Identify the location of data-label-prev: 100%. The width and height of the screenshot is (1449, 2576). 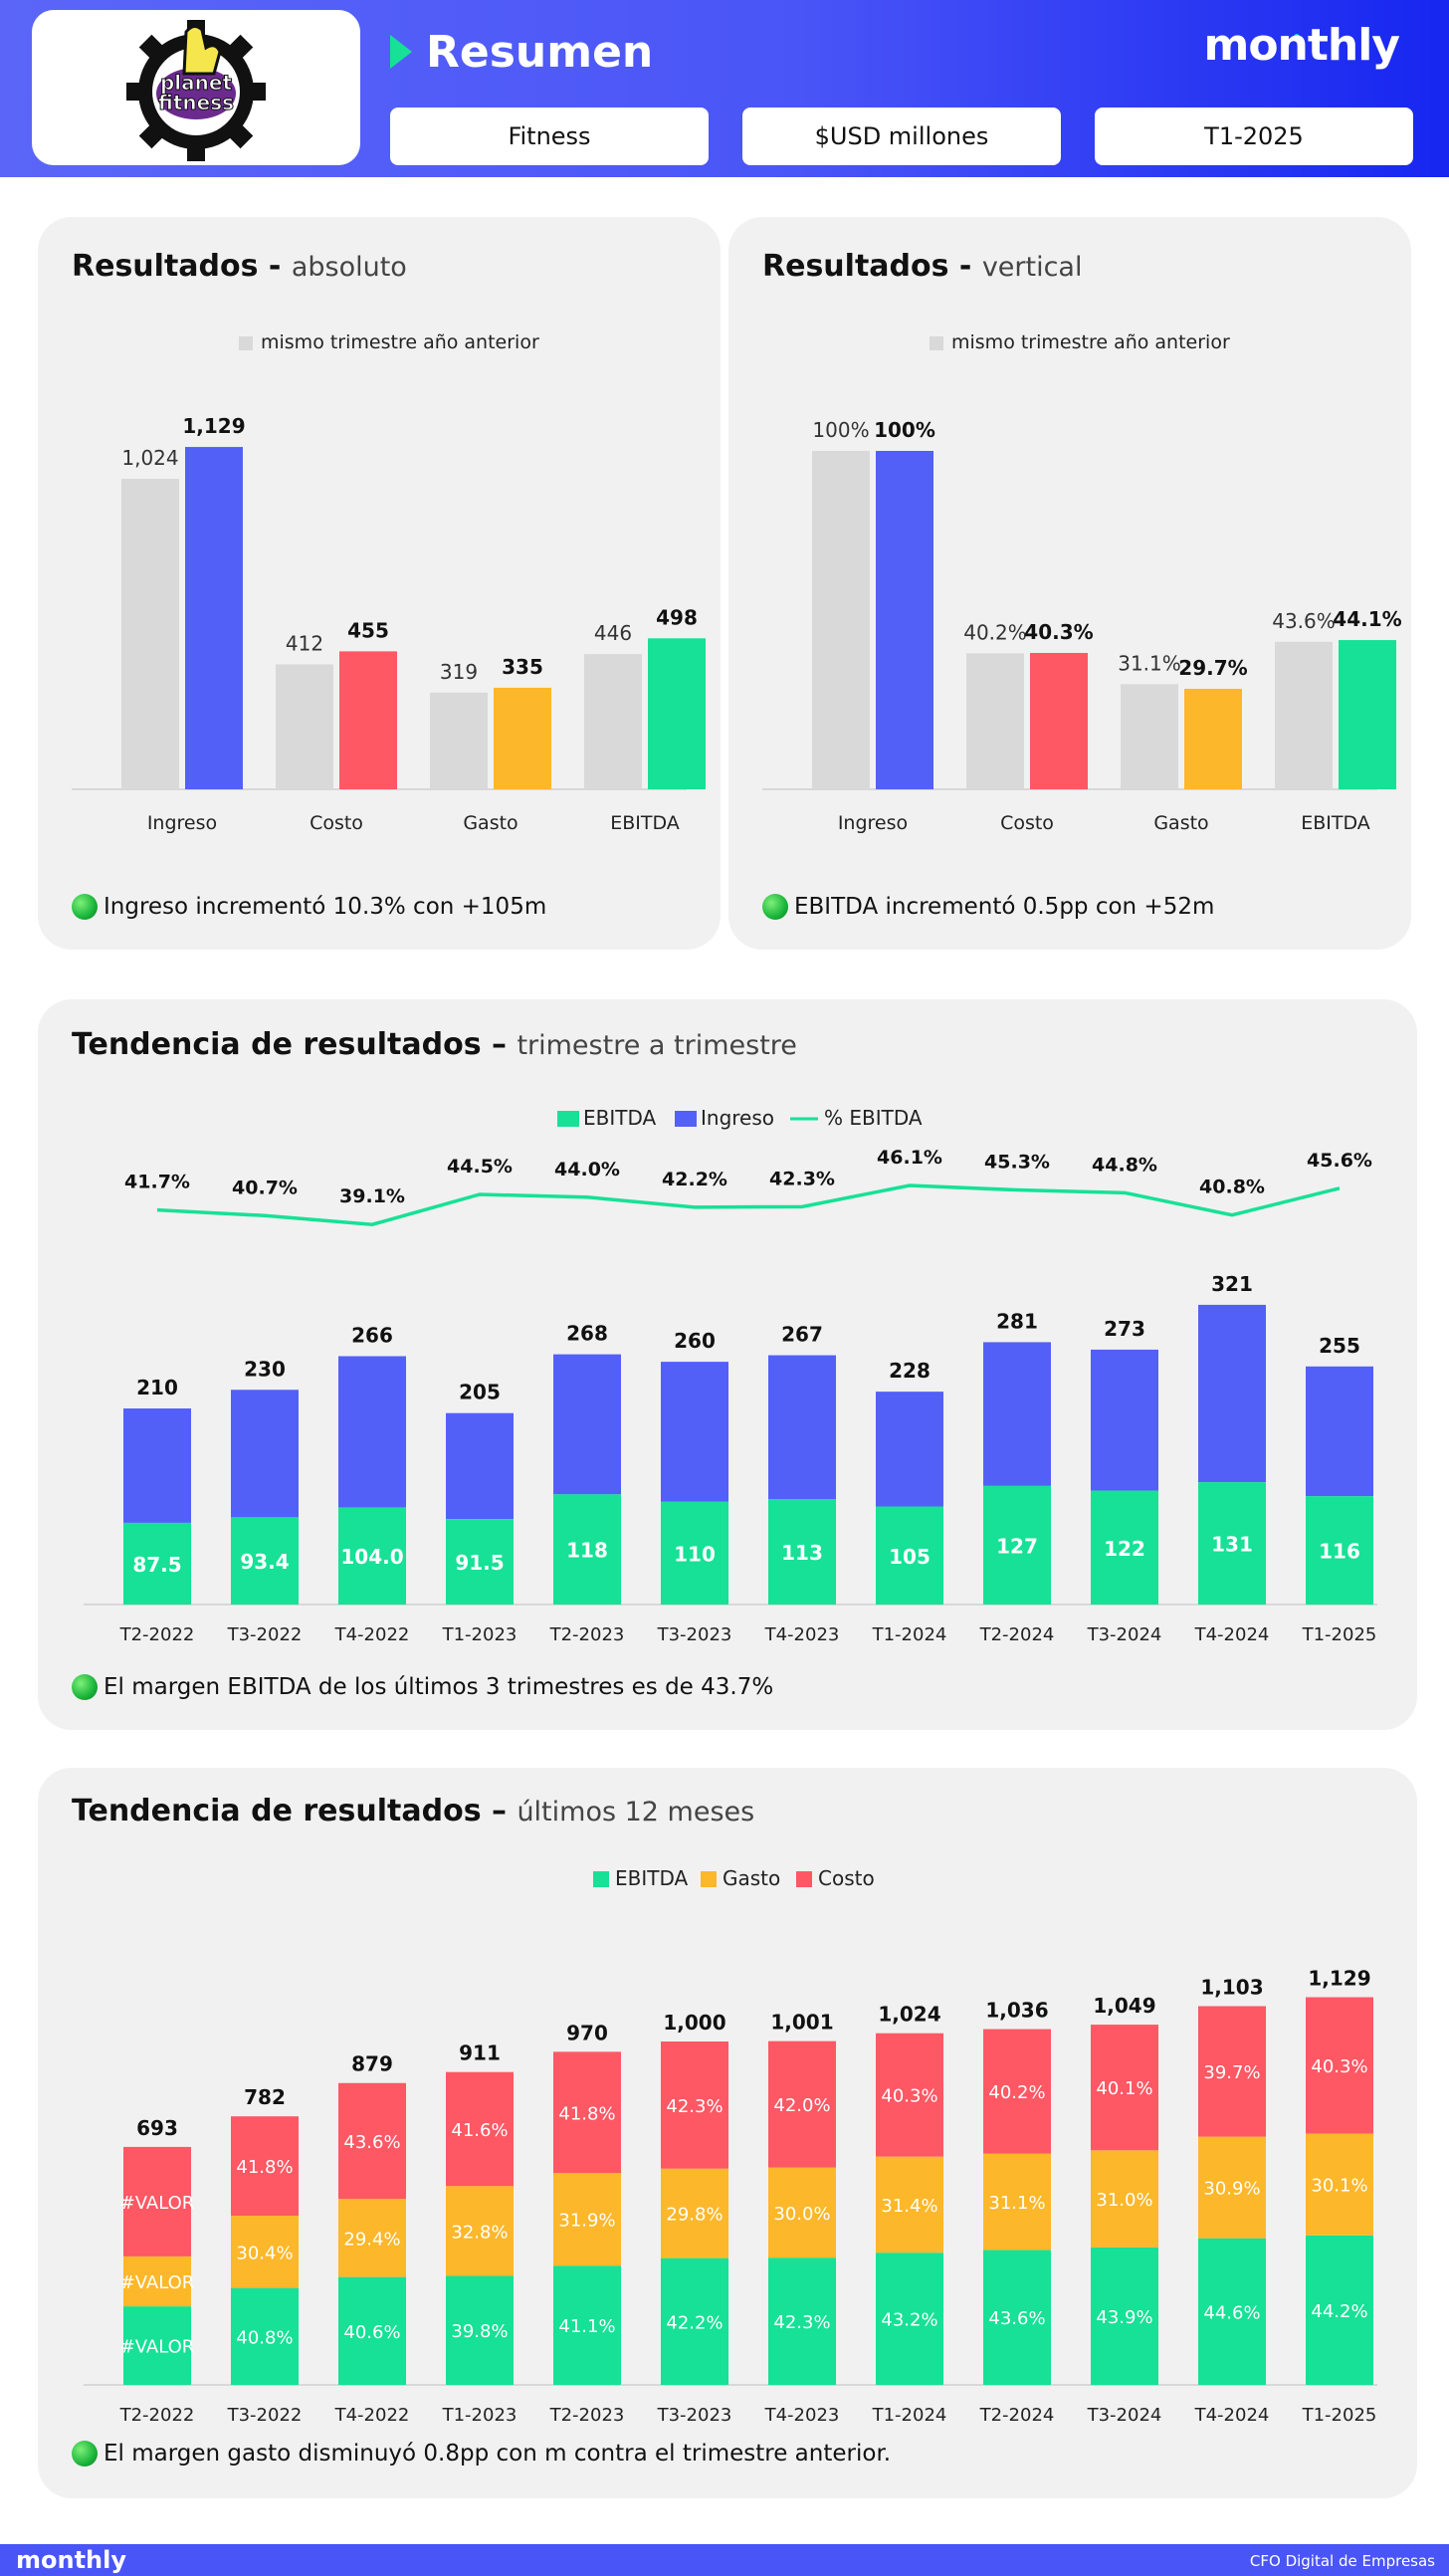
(840, 430).